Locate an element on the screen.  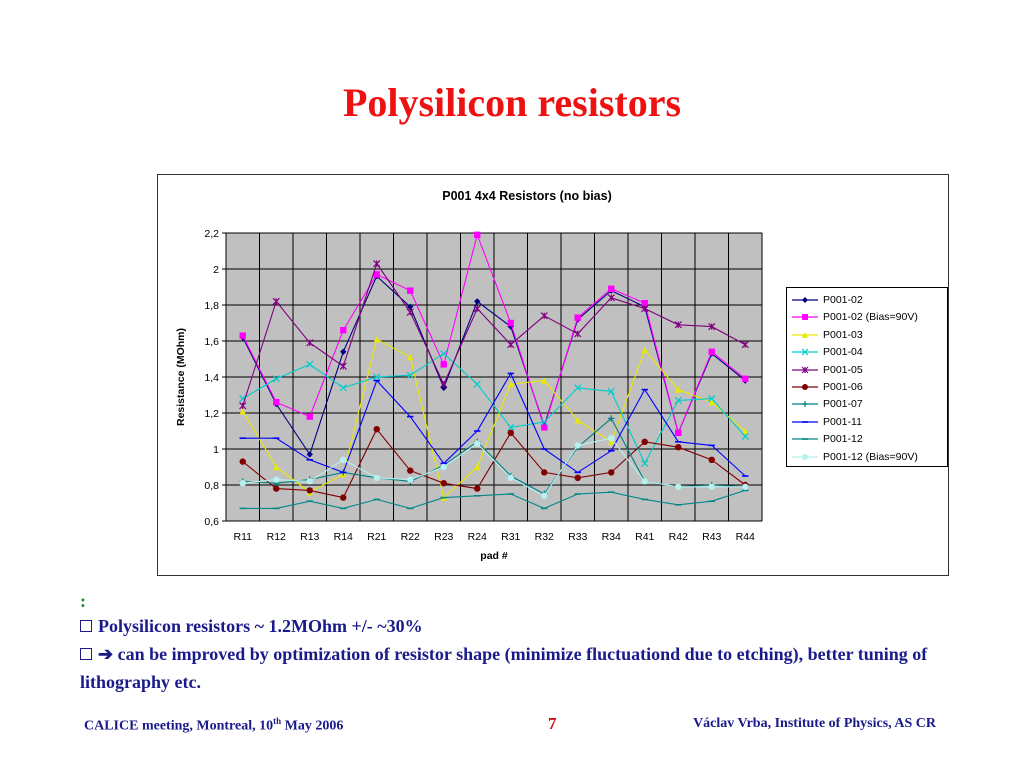
y-tick-label: 1,4 is located at coordinates (211, 378).